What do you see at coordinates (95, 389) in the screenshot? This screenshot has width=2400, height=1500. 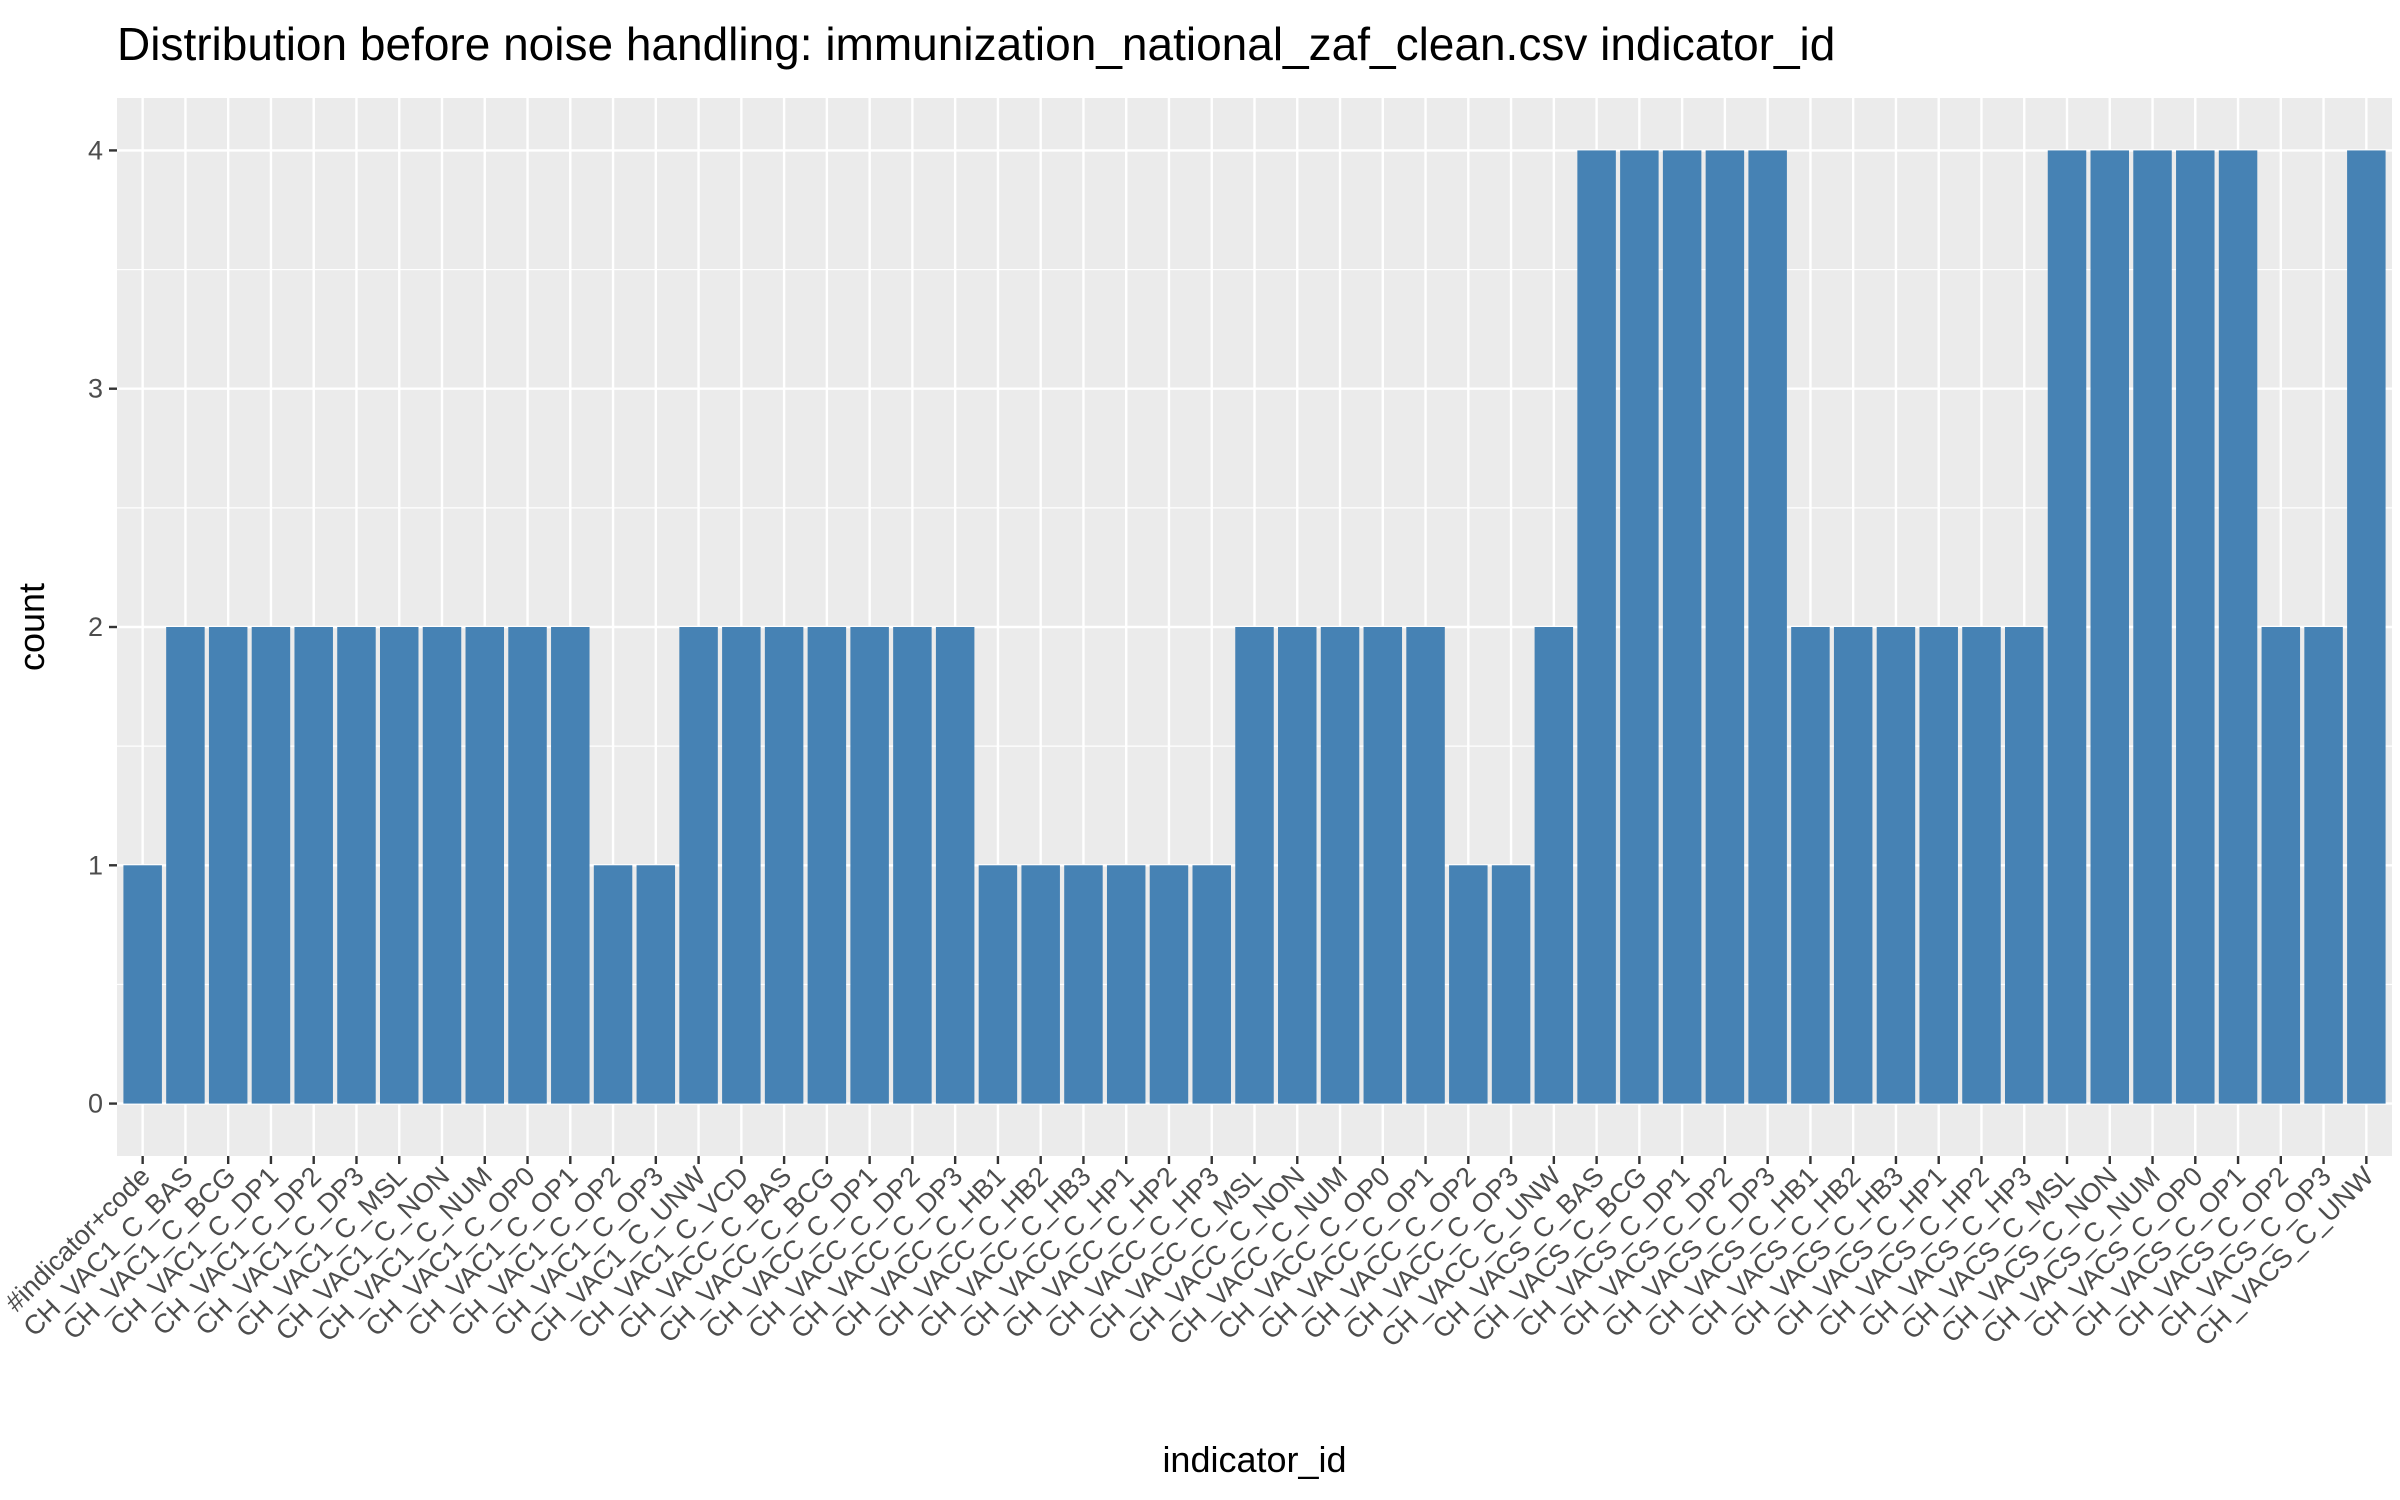 I see `y-tick-label: 3` at bounding box center [95, 389].